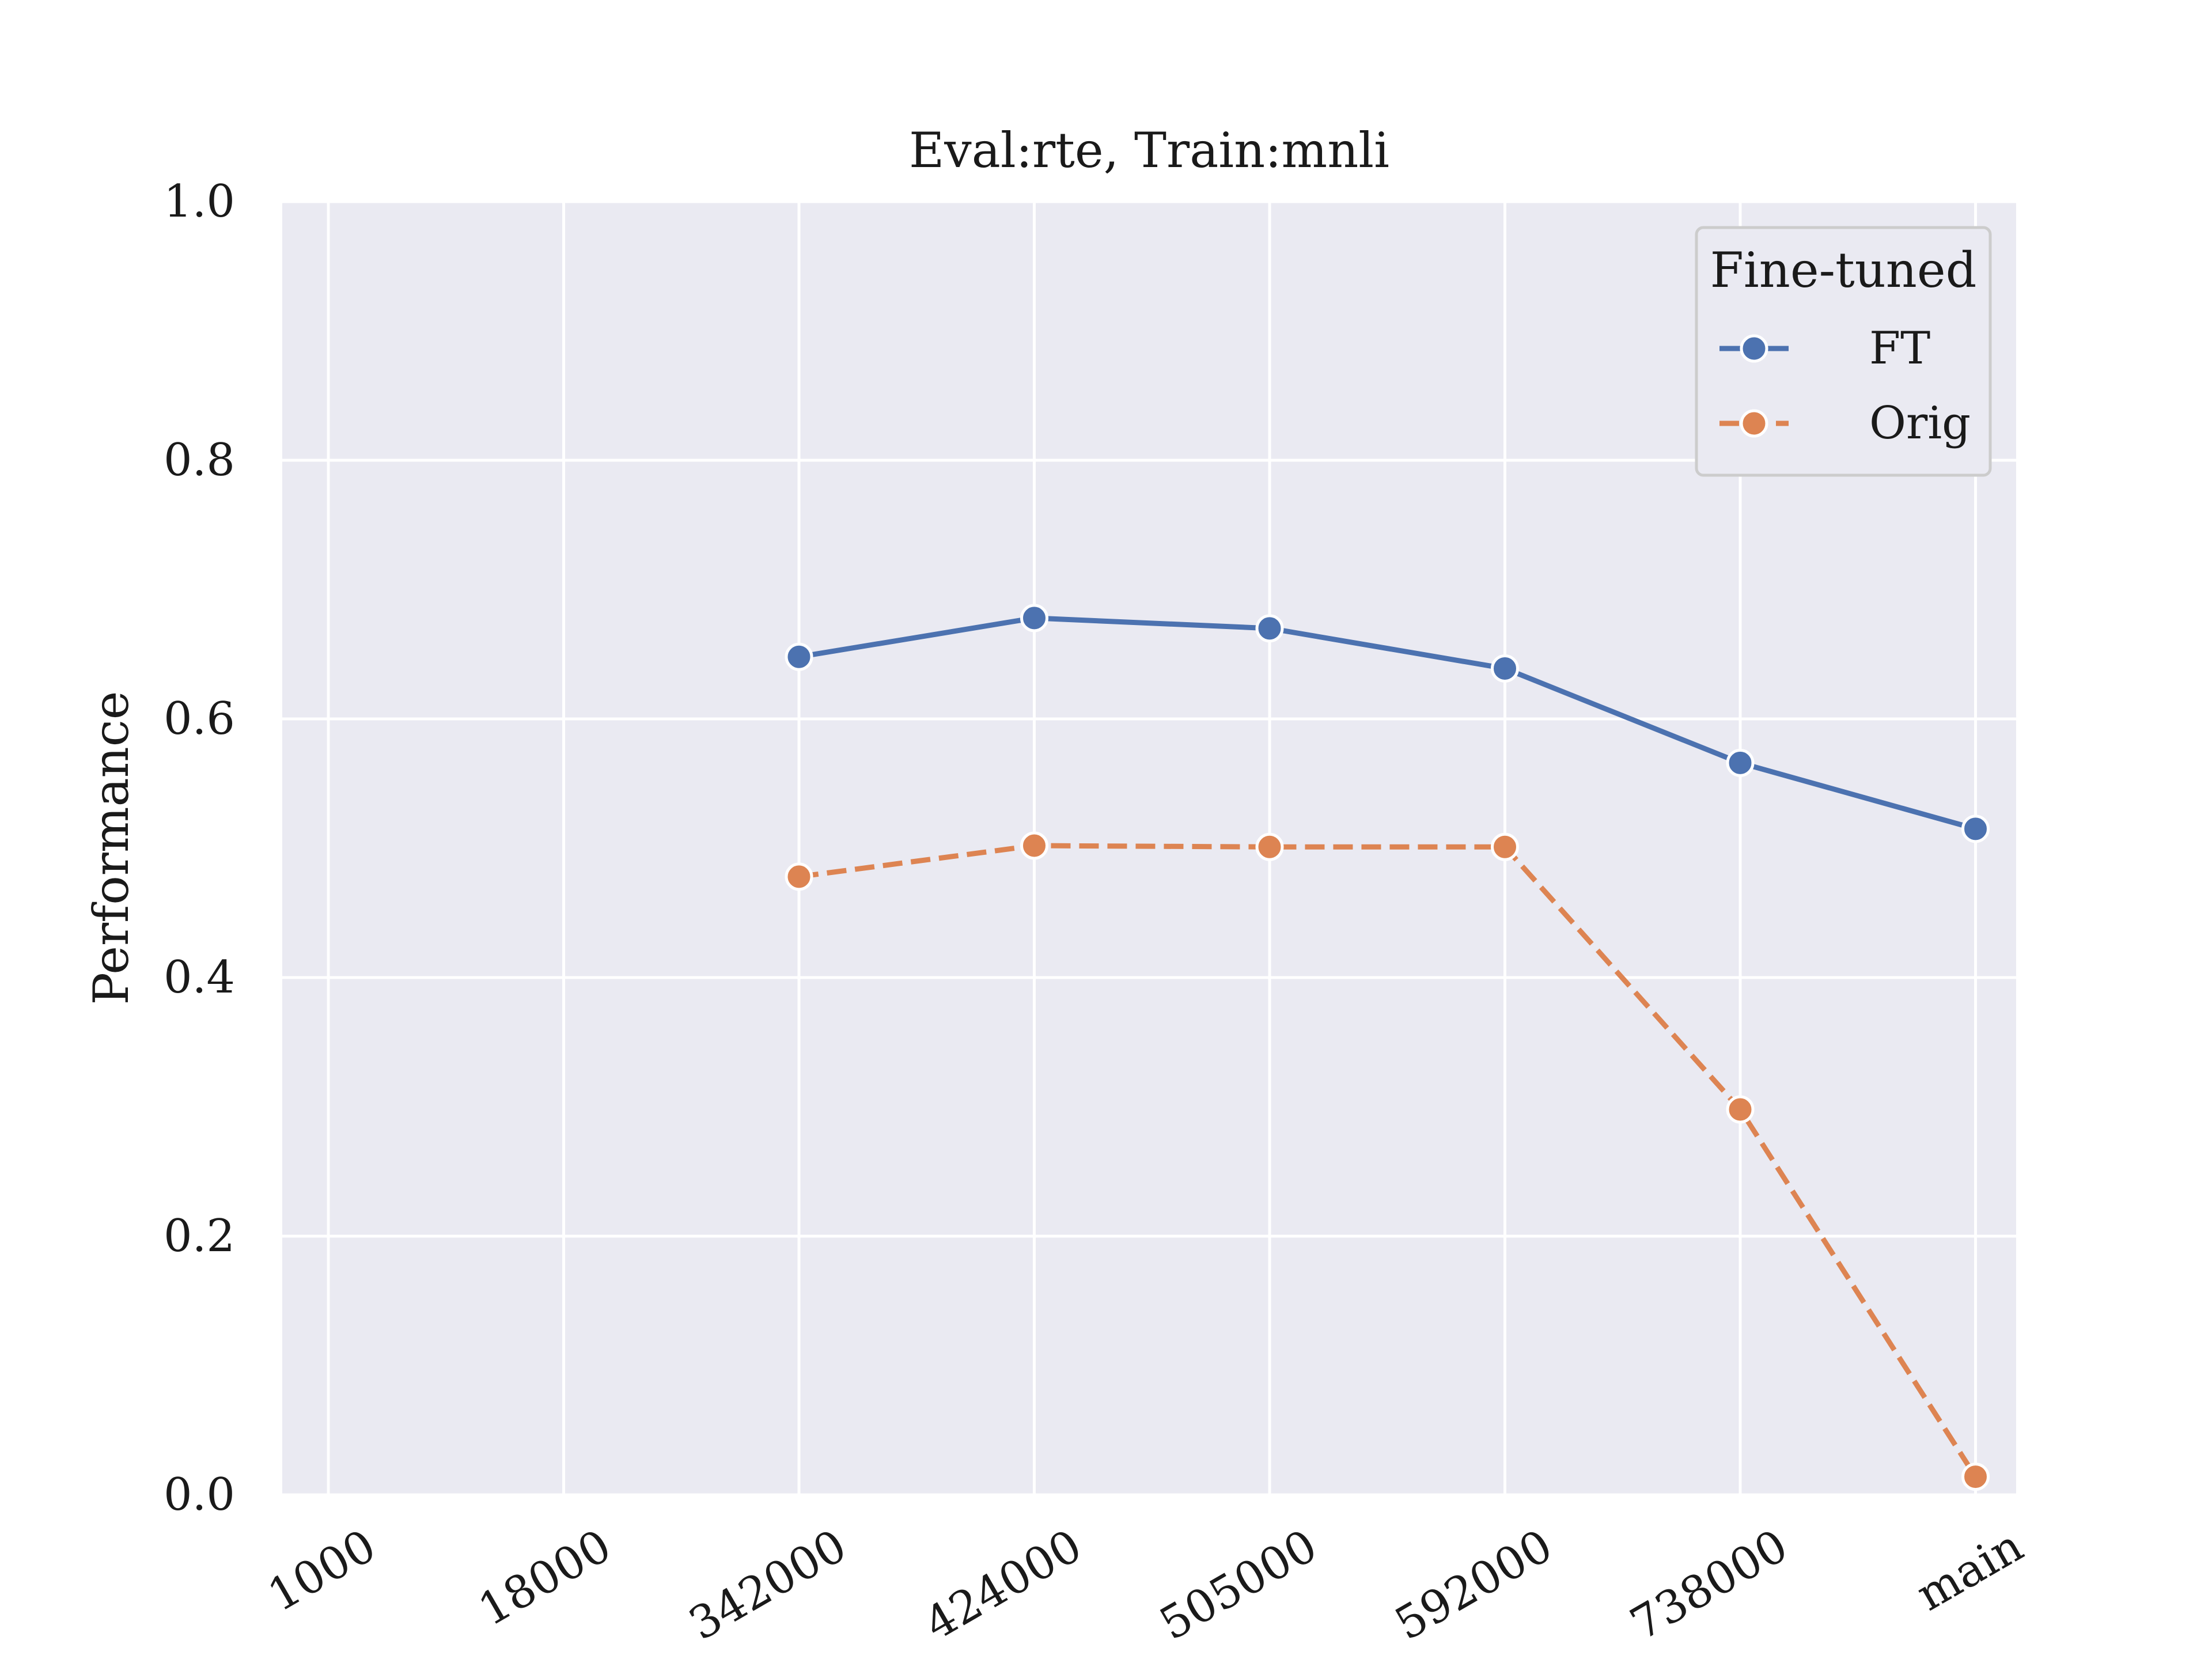 This screenshot has height=1659, width=2212. Describe the element at coordinates (1003, 1585) in the screenshot. I see `x-tick-label: 424000` at that location.